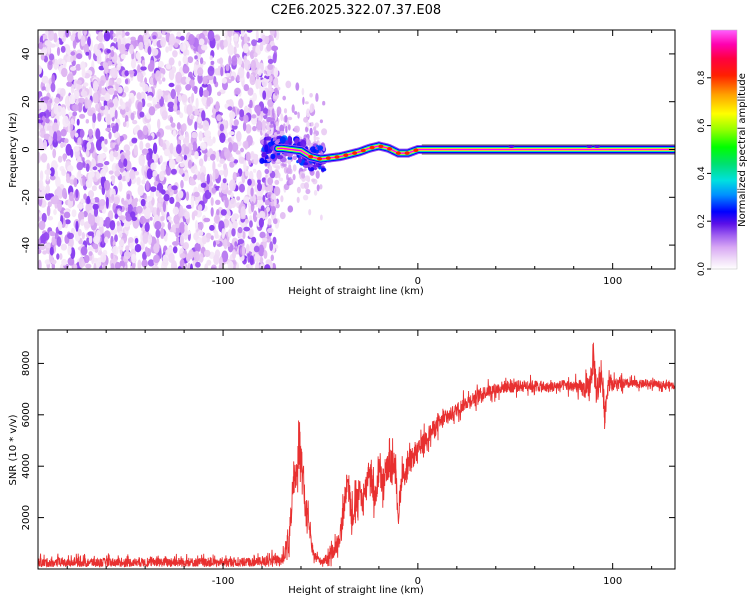 Image resolution: width=750 pixels, height=600 pixels. Describe the element at coordinates (418, 581) in the screenshot. I see `snr-x-tick-label: 0` at that location.